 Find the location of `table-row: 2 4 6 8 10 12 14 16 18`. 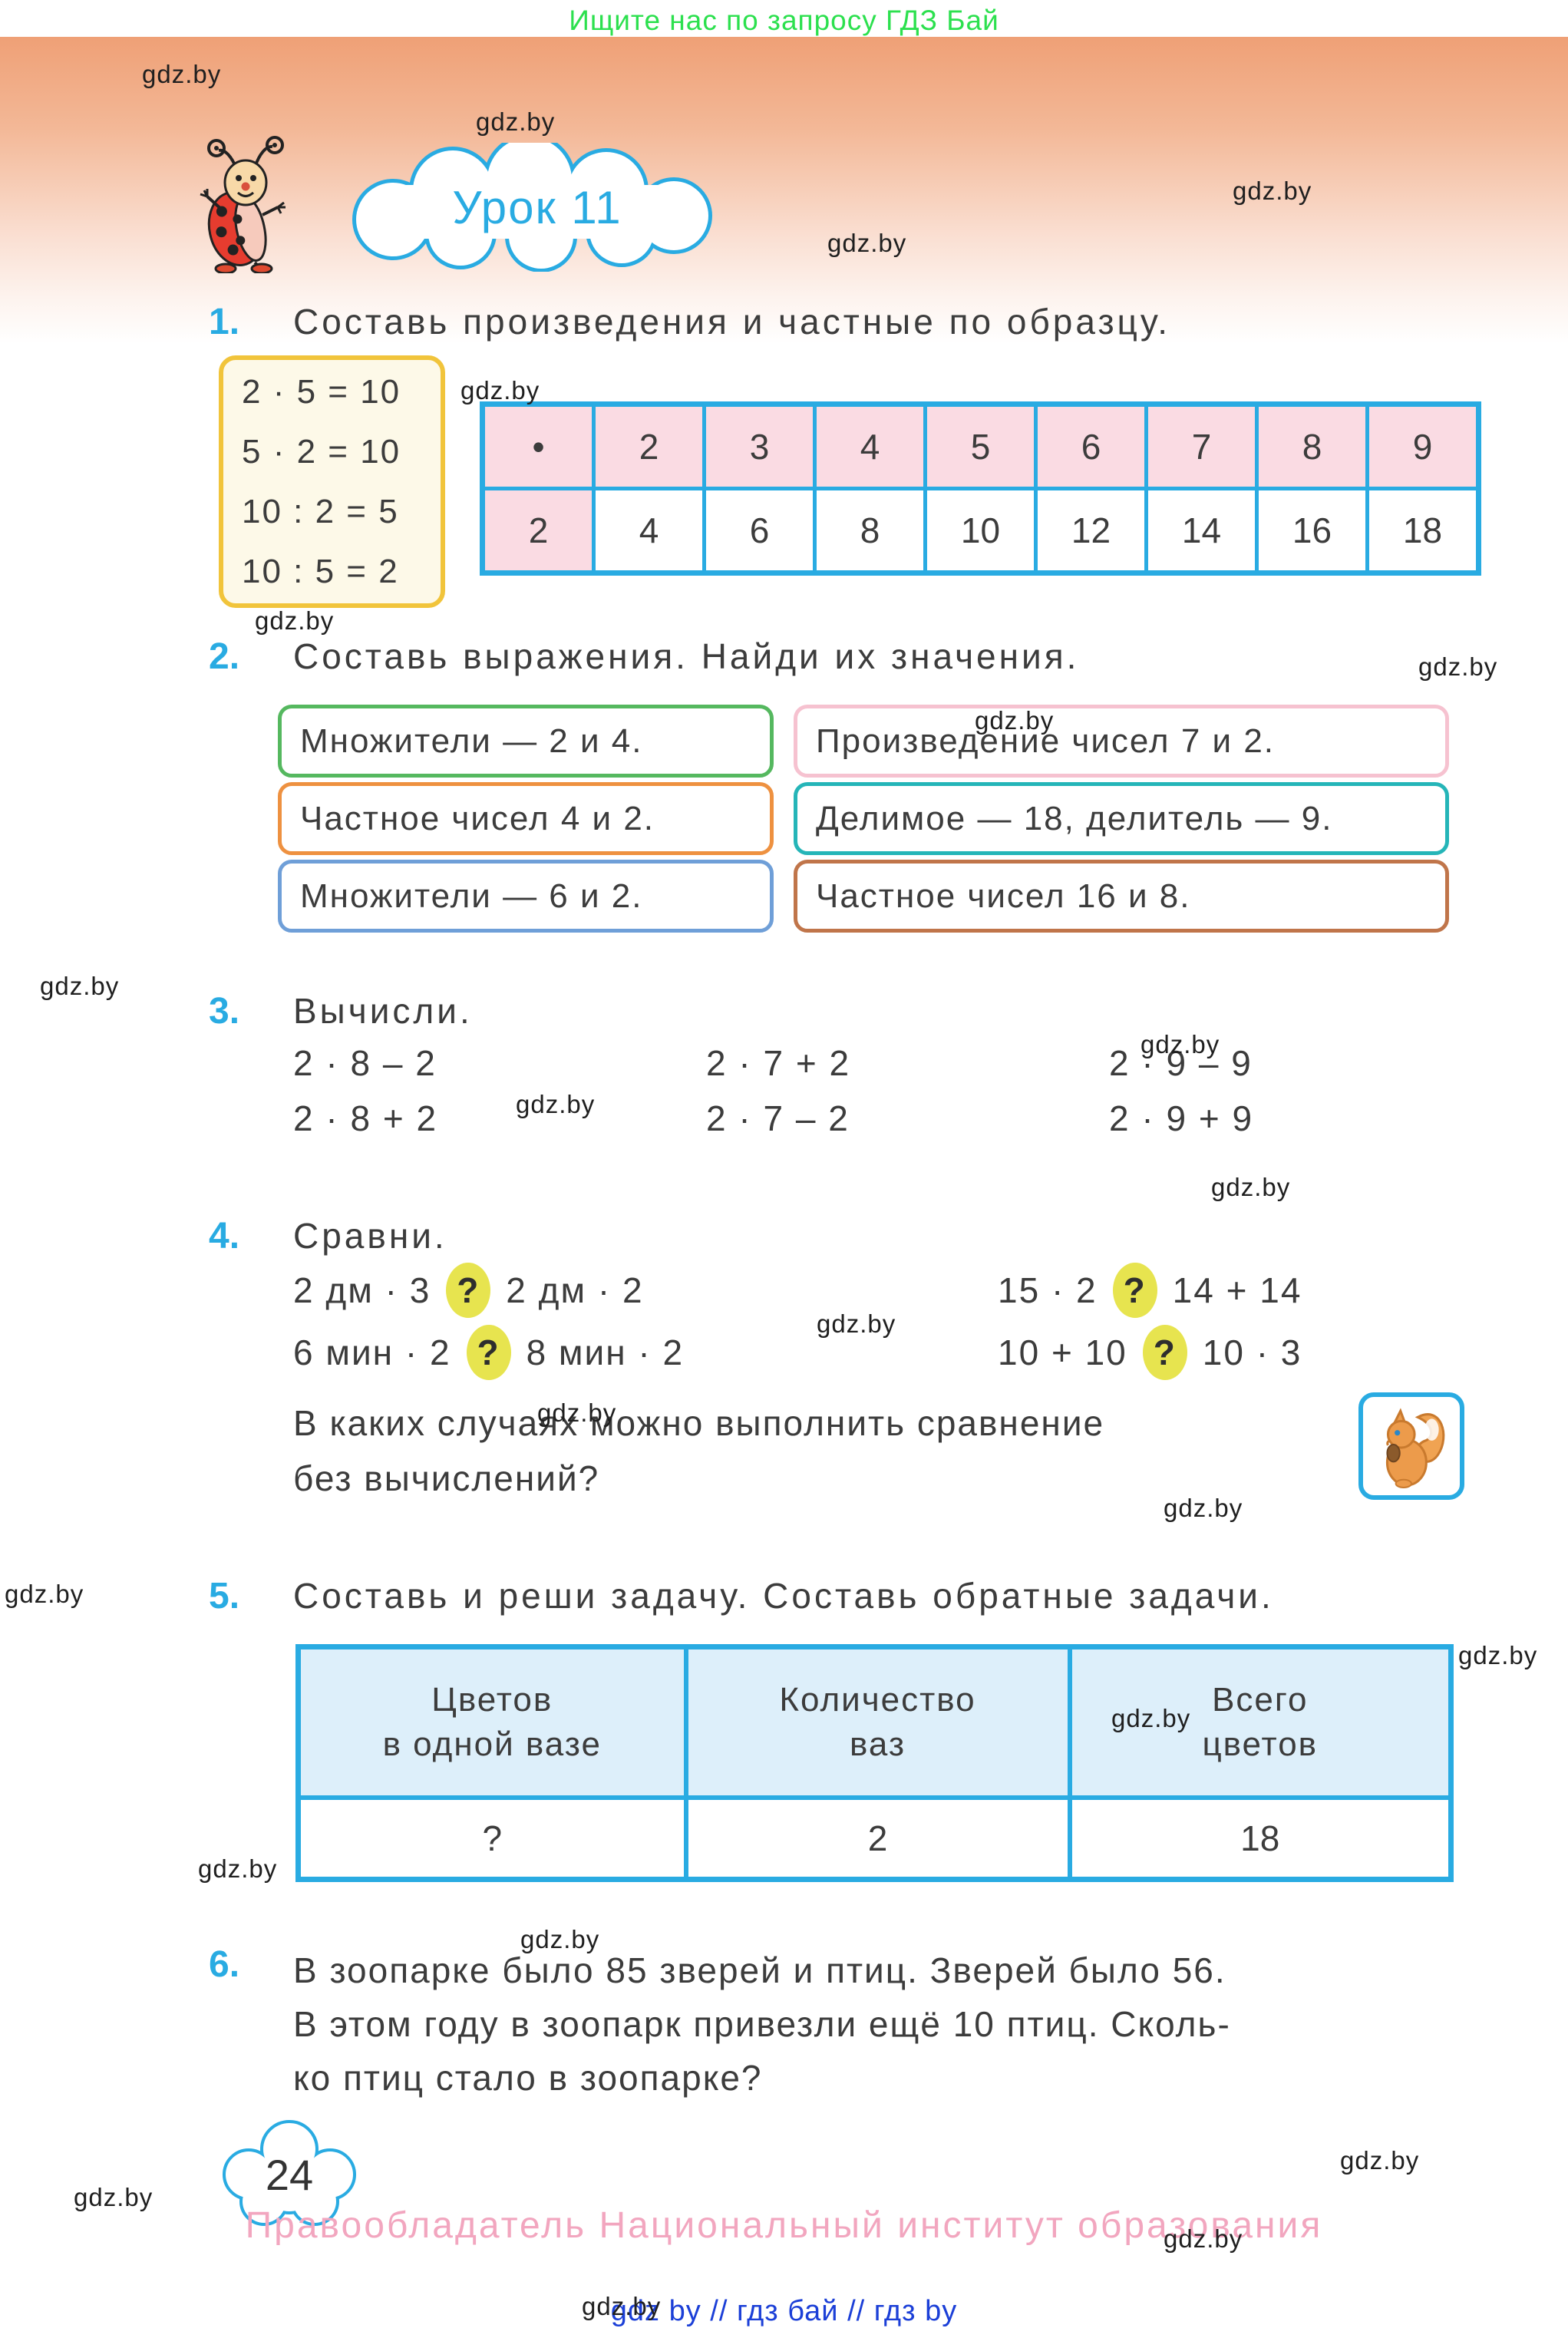

table-row: 2 4 6 8 10 12 14 16 18 is located at coordinates (981, 531).